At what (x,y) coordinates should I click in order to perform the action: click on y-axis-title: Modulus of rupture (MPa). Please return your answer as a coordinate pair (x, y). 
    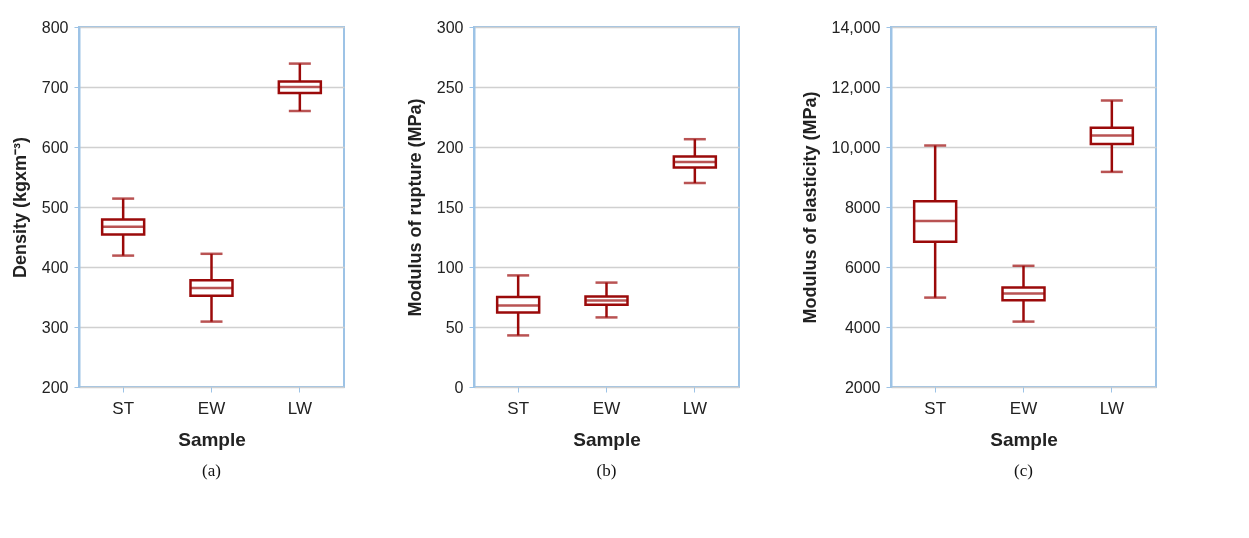
    Looking at the image, I should click on (414, 207).